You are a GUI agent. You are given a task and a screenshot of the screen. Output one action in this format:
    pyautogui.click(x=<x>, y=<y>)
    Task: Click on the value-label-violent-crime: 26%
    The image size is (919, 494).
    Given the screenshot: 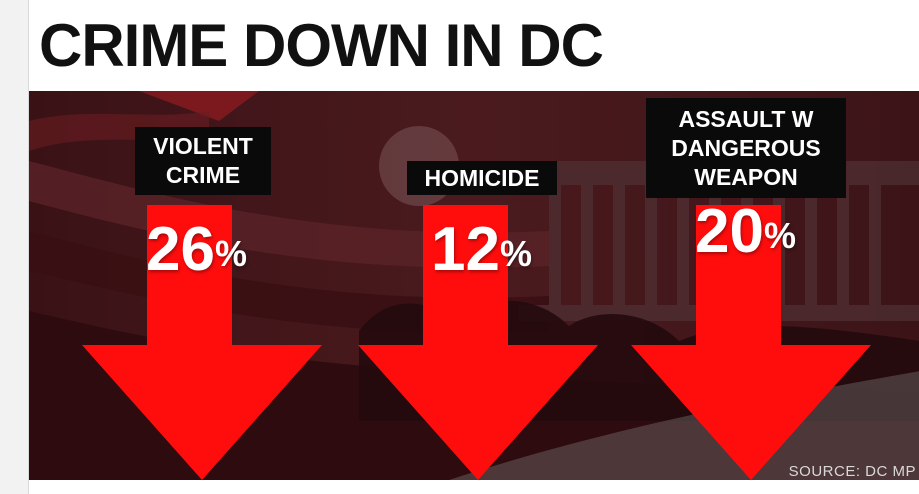 What is the action you would take?
    pyautogui.click(x=196, y=249)
    